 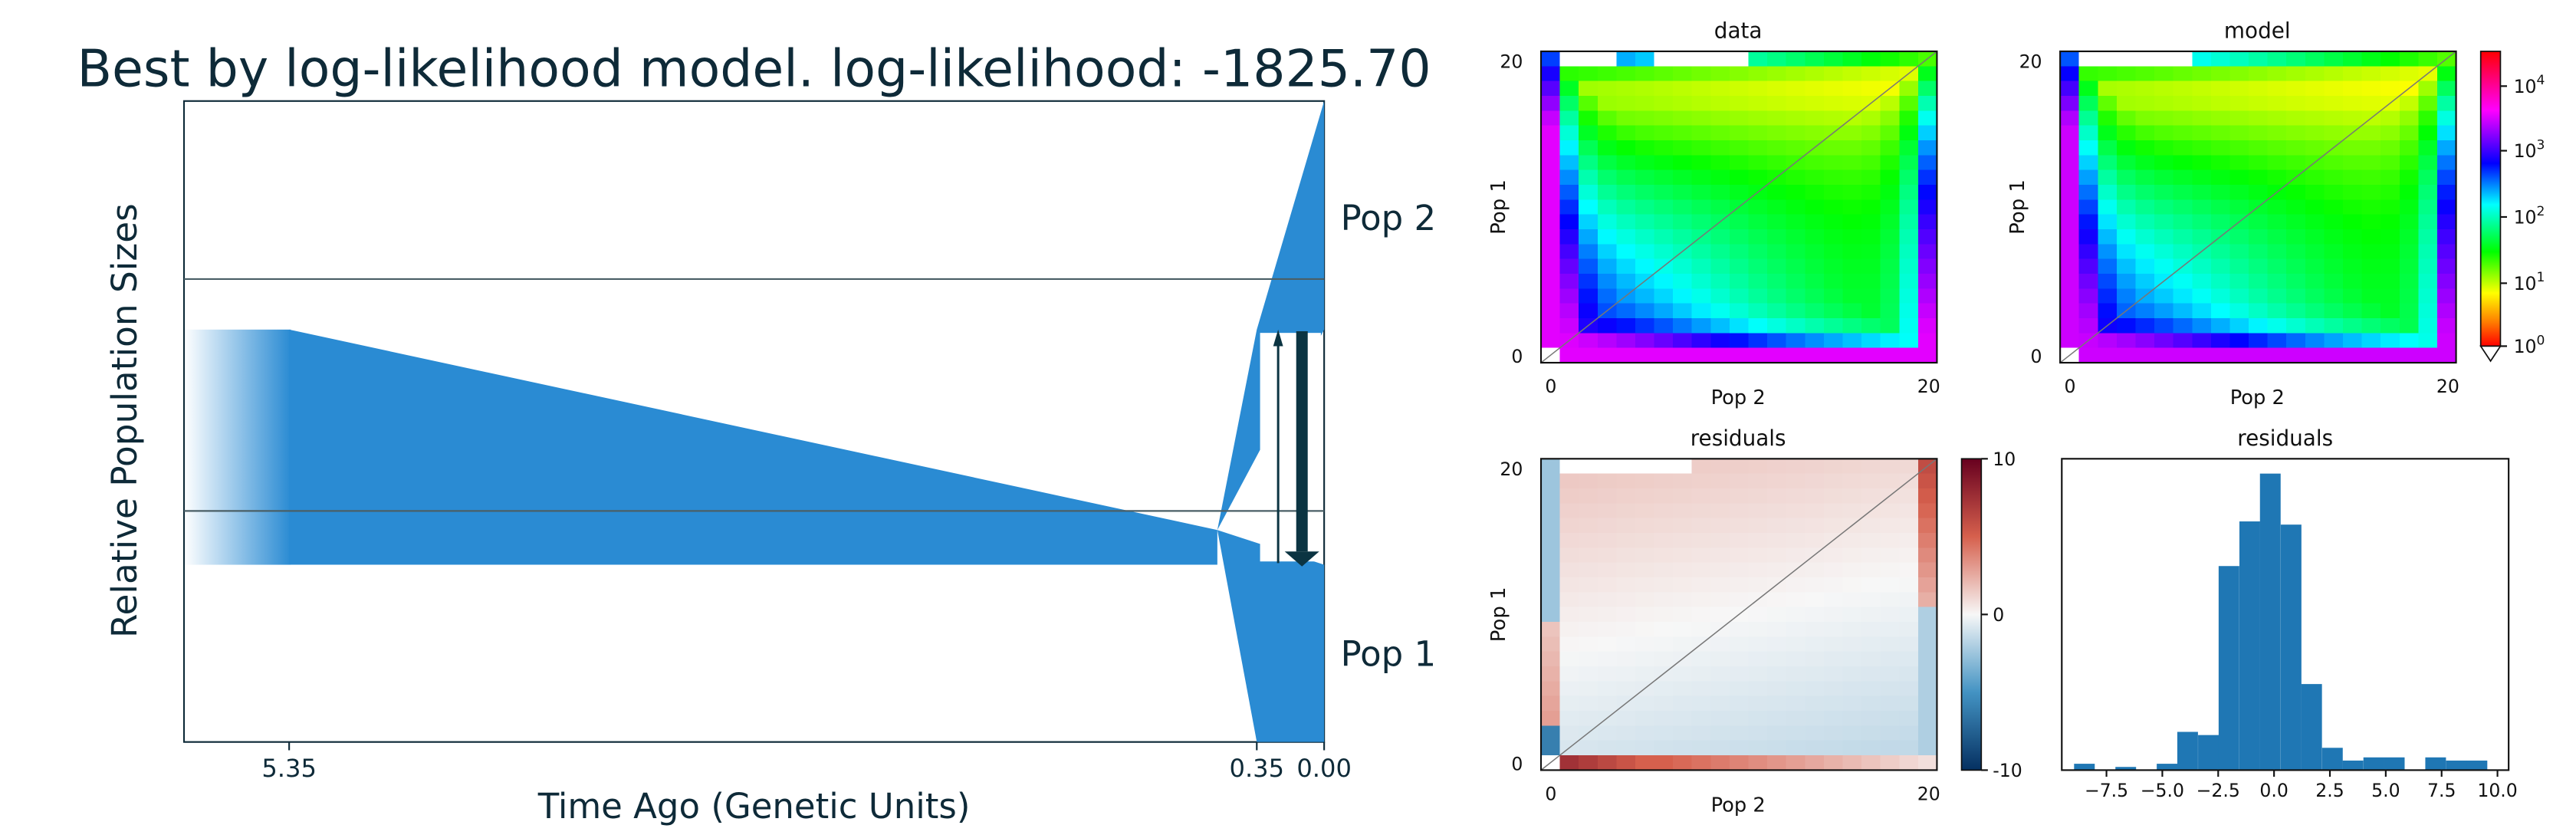 What do you see at coordinates (753, 447) in the screenshot?
I see `ancestral-population` at bounding box center [753, 447].